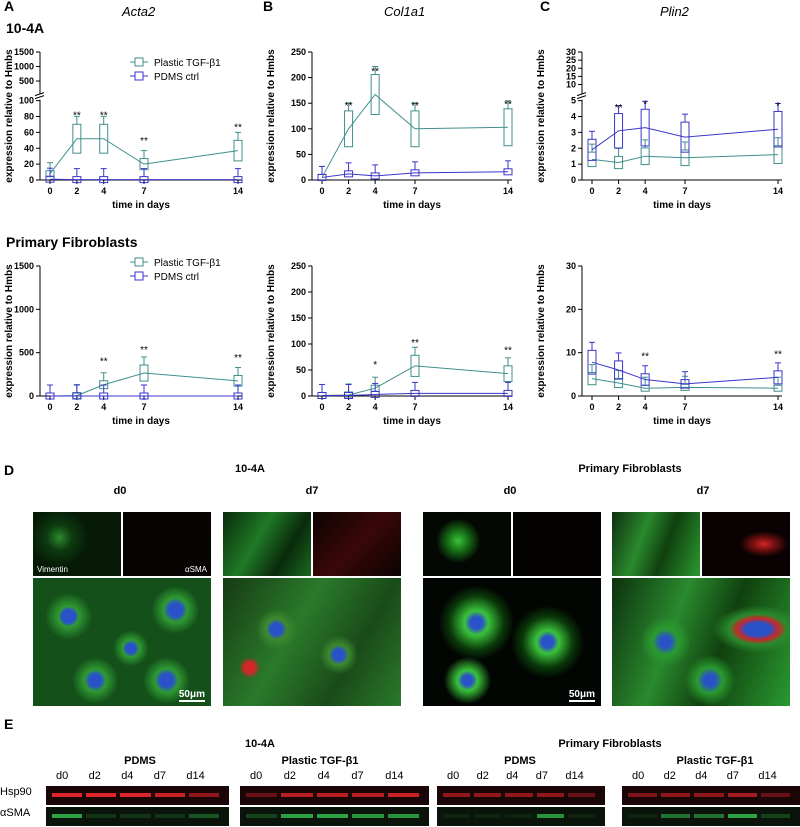 This screenshot has height=827, width=800. I want to click on wb-pdms-b: PDMS, so click(520, 761).